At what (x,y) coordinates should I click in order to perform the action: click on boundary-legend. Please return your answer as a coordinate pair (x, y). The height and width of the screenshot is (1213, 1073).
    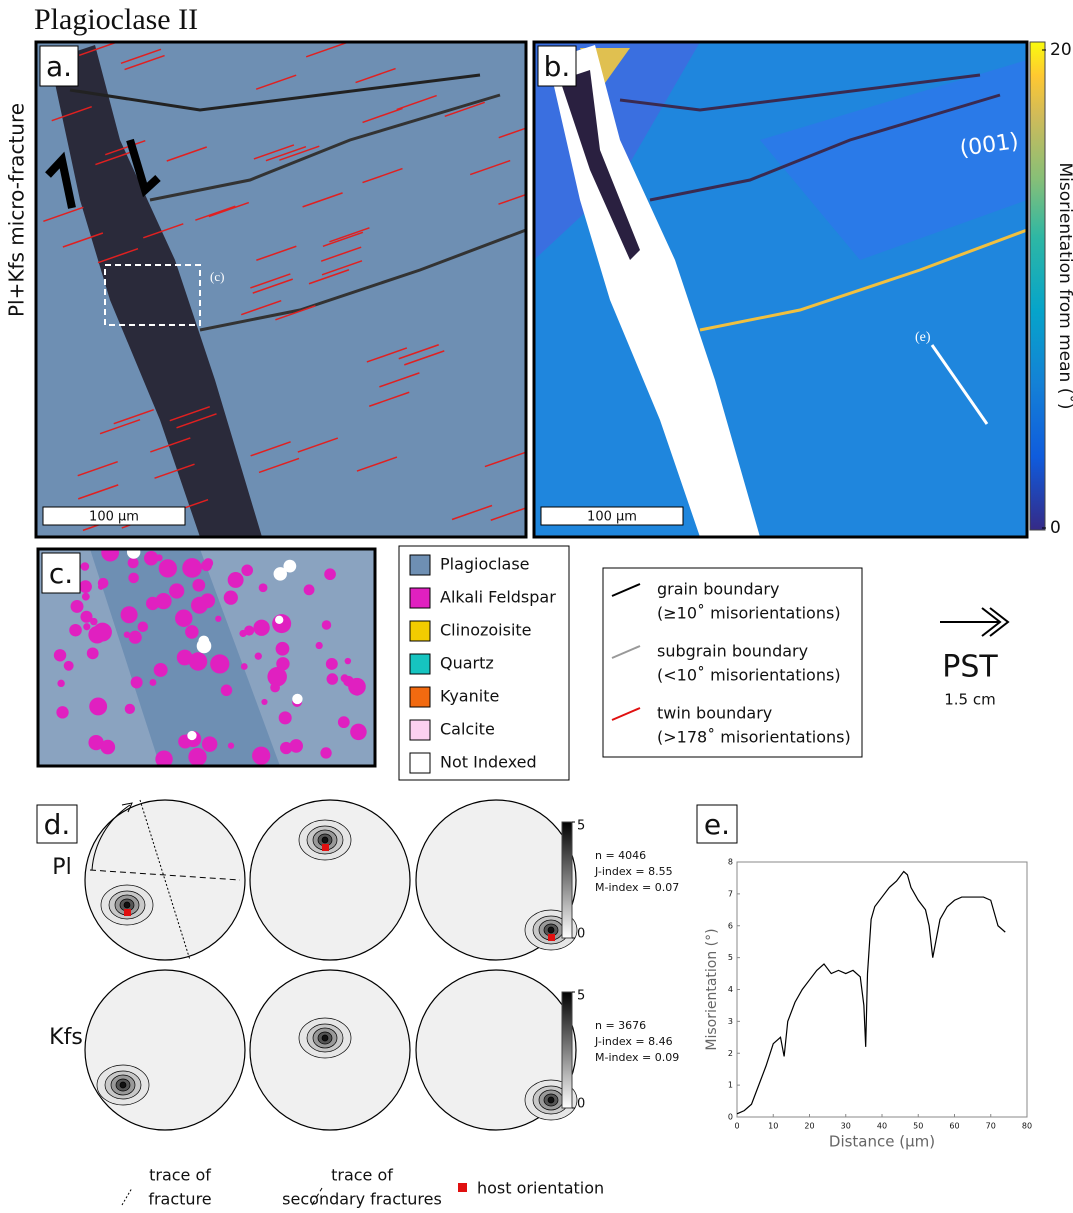
    Looking at the image, I should click on (732, 662).